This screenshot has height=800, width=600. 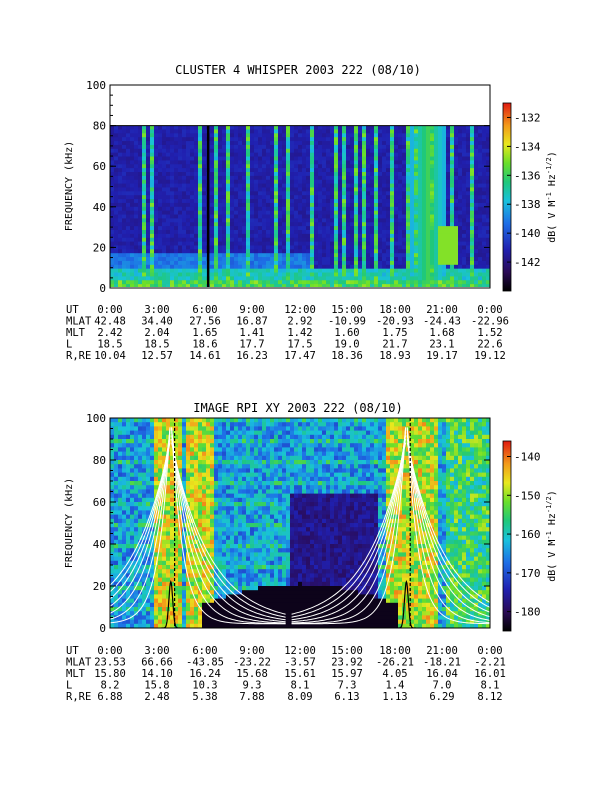 I want to click on orbit-row-label: L, so click(x=69, y=345).